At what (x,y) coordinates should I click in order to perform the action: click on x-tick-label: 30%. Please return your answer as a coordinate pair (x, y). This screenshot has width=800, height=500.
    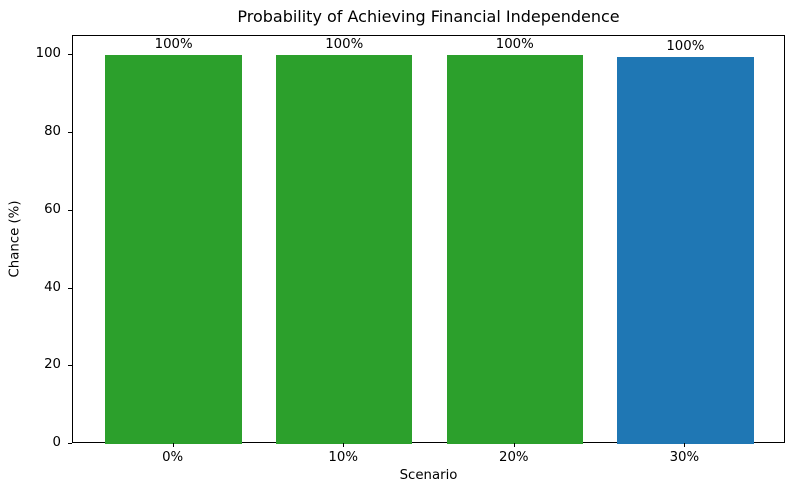
    Looking at the image, I should click on (684, 457).